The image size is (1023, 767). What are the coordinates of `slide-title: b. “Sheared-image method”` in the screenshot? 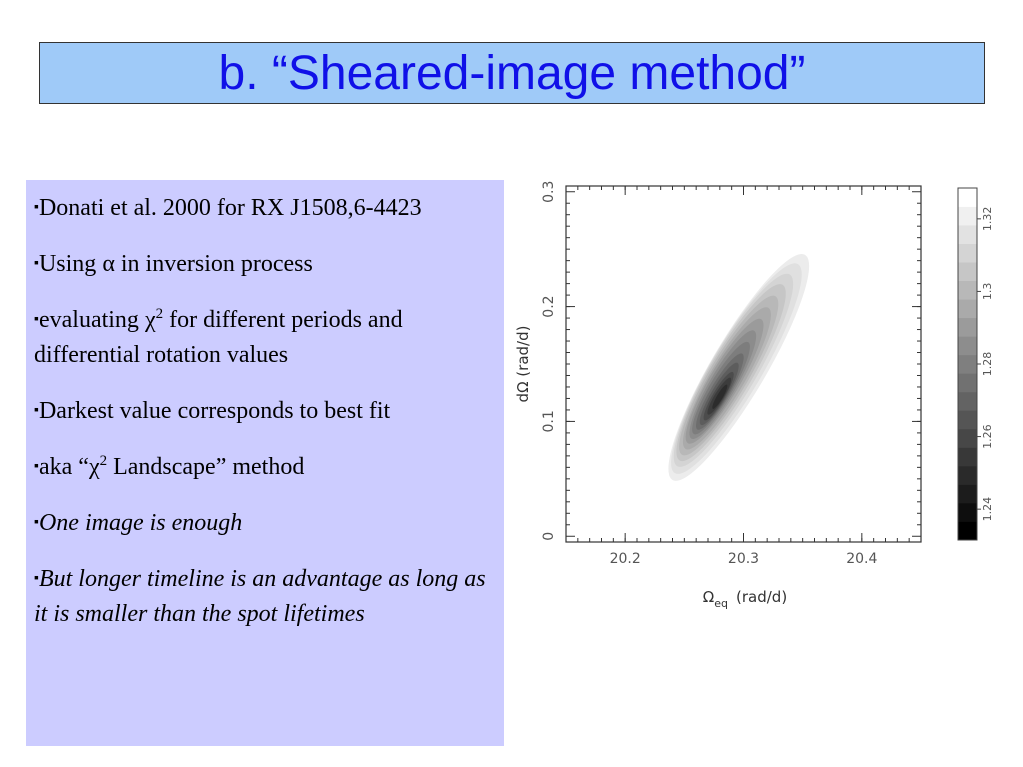 It's located at (512, 73).